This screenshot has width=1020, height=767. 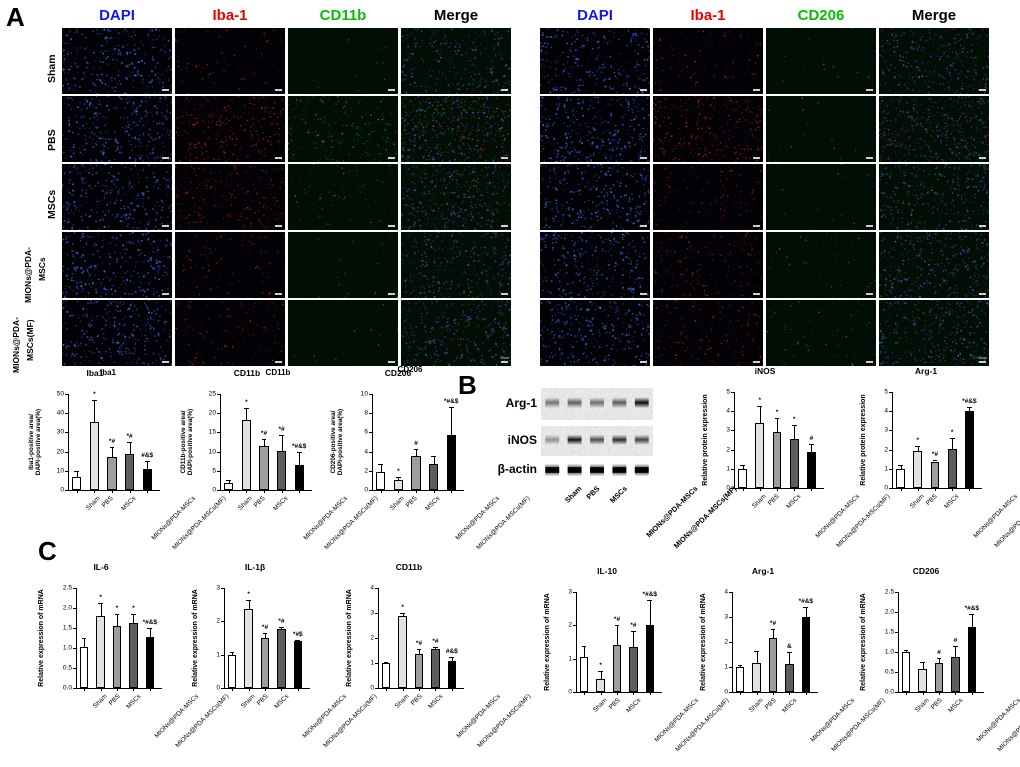 What do you see at coordinates (794, 463) in the screenshot?
I see `bar-mionspdamscs` at bounding box center [794, 463].